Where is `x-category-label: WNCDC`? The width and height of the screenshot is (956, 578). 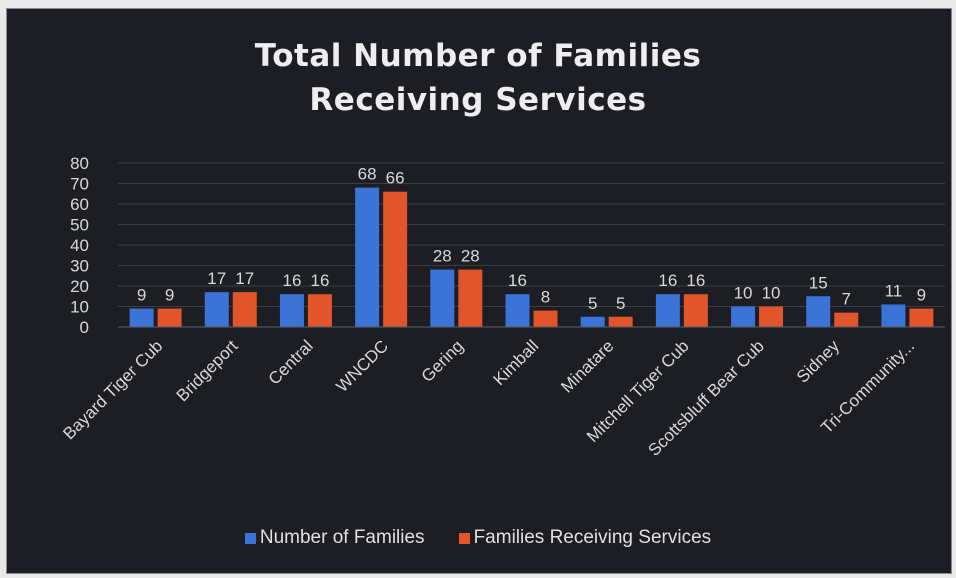 x-category-label: WNCDC is located at coordinates (362, 366).